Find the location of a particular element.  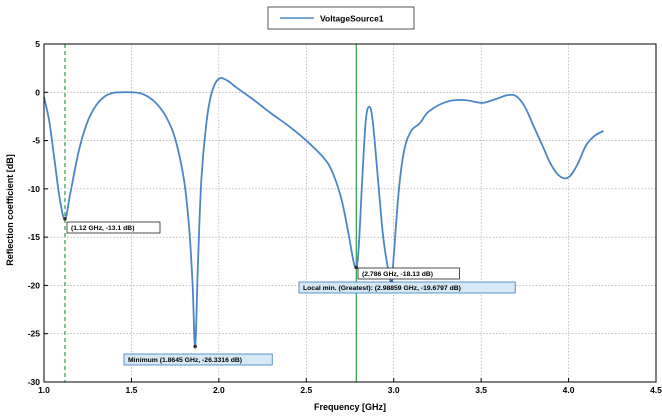

annotation-box: Minimum (1.8645 GHz, -26.3316 dB) is located at coordinates (198, 359).